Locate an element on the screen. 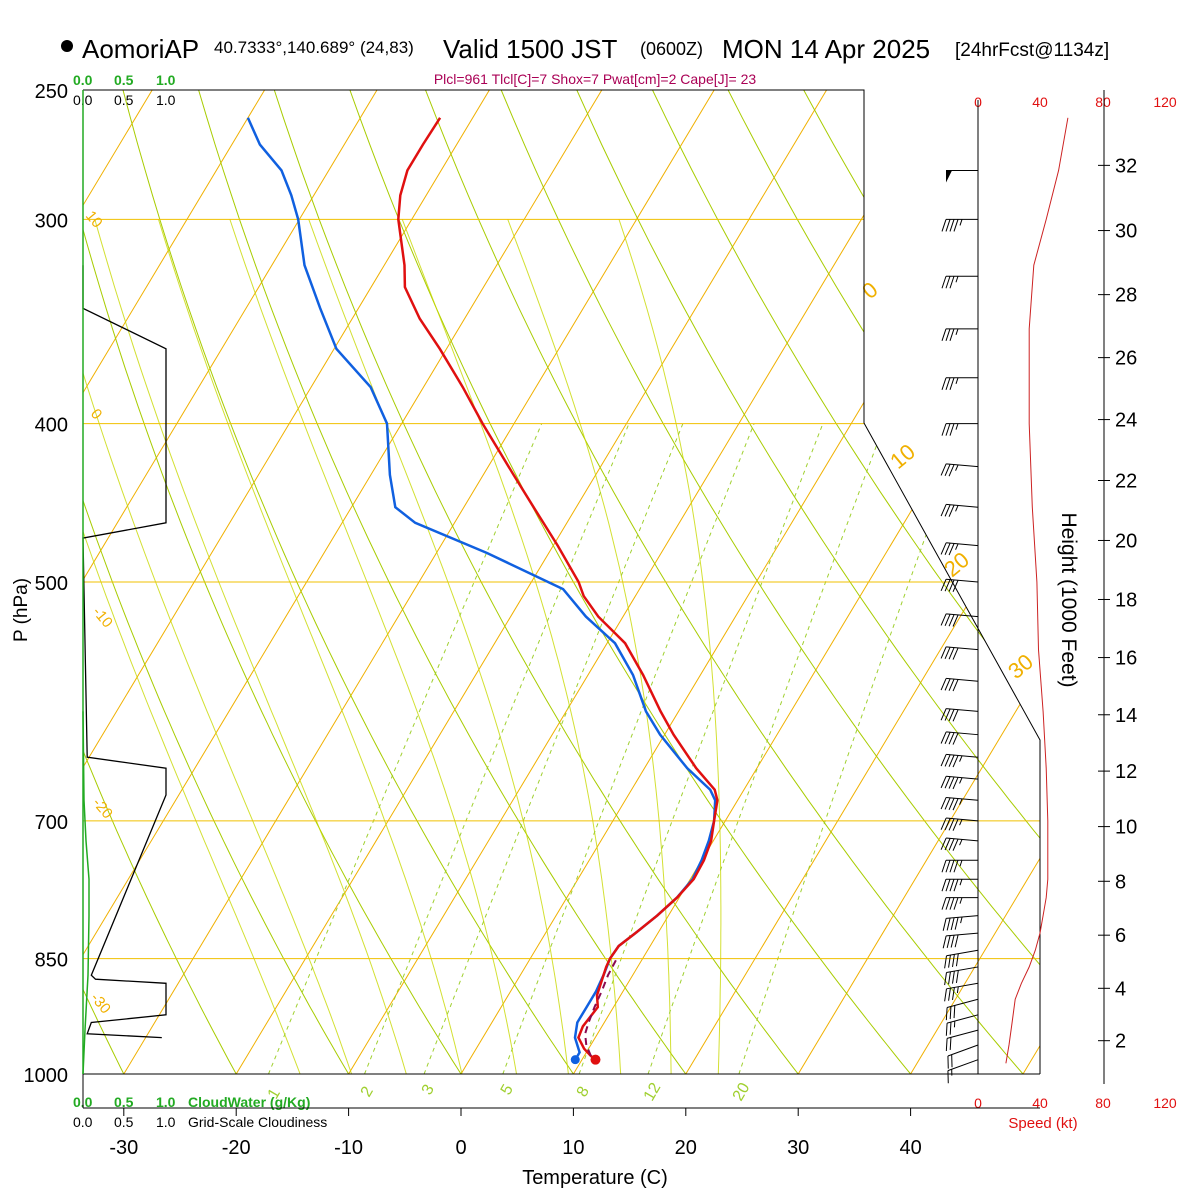  mixing-ratio-label: 3 is located at coordinates (428, 1090).